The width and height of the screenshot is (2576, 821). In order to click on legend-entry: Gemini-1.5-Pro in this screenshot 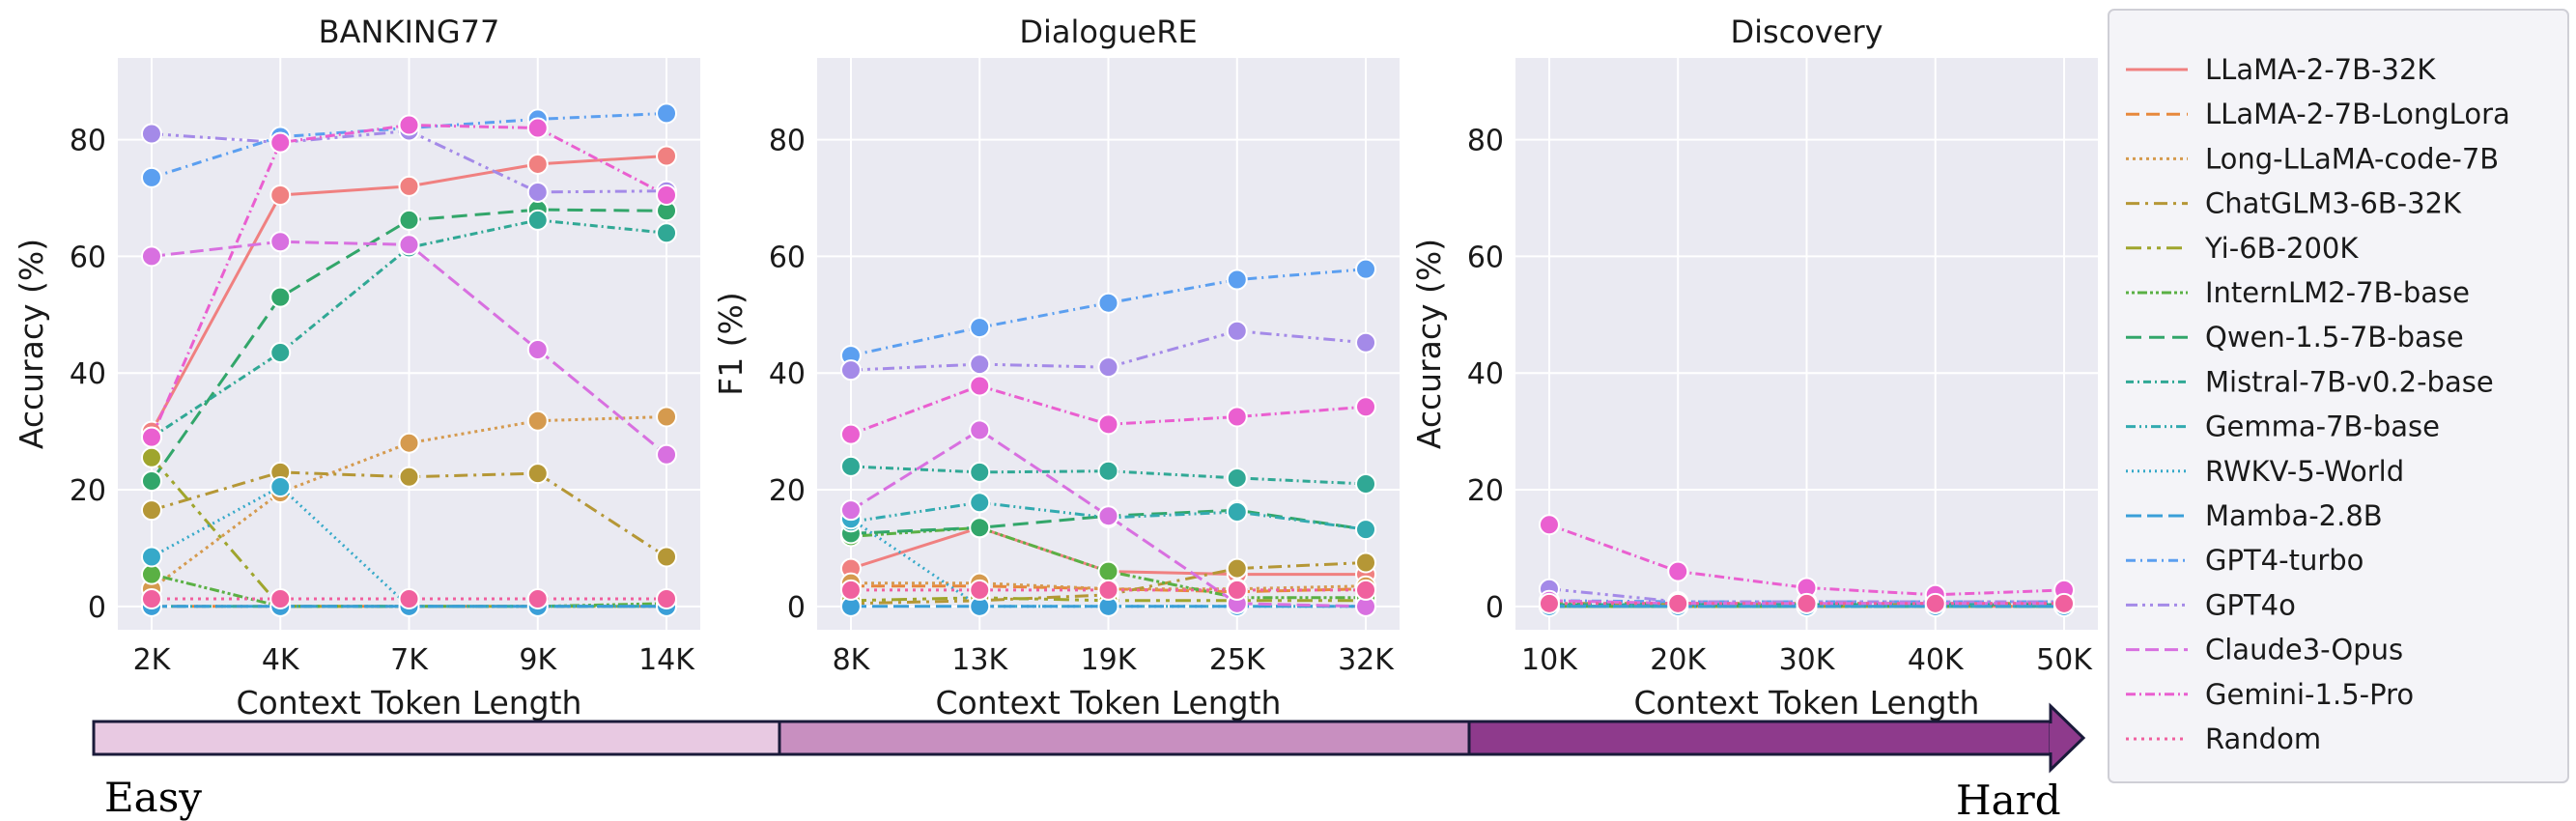, I will do `click(2270, 694)`.